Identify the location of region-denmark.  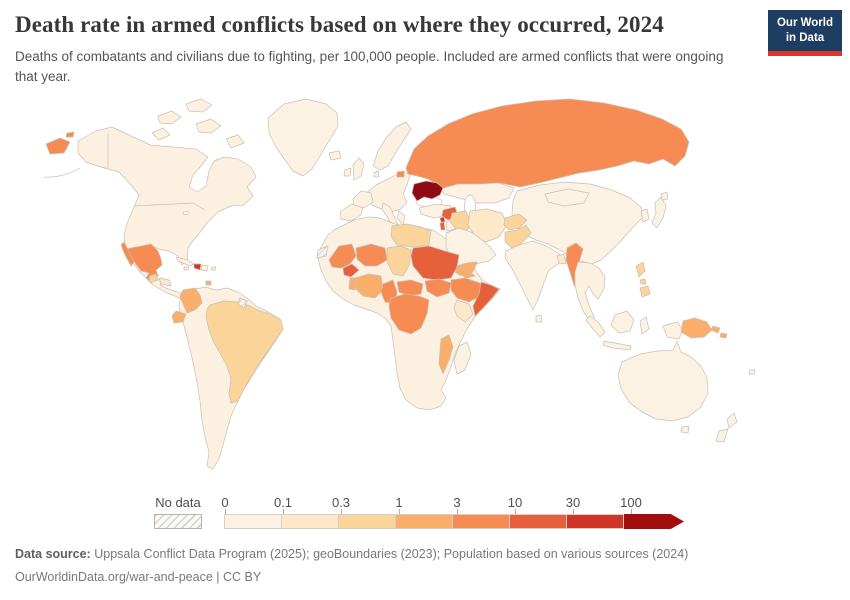
(376, 174).